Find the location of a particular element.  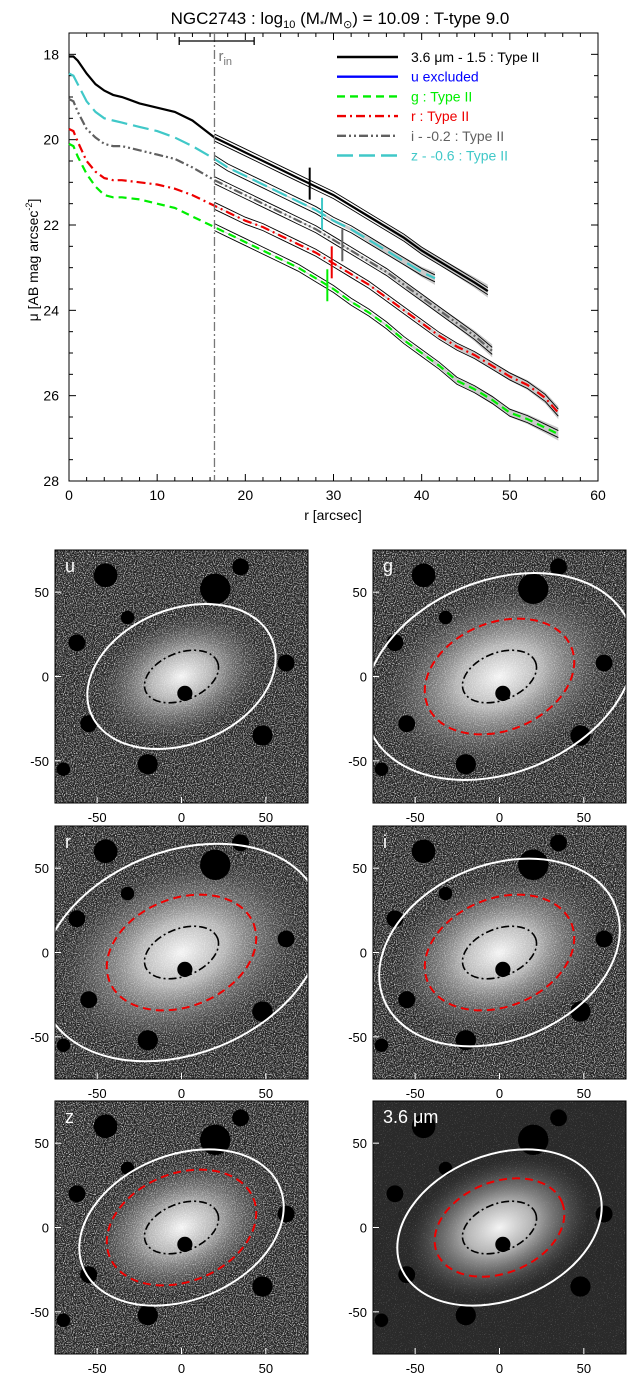

panel-band-label: 3.6 μm is located at coordinates (410, 1117).